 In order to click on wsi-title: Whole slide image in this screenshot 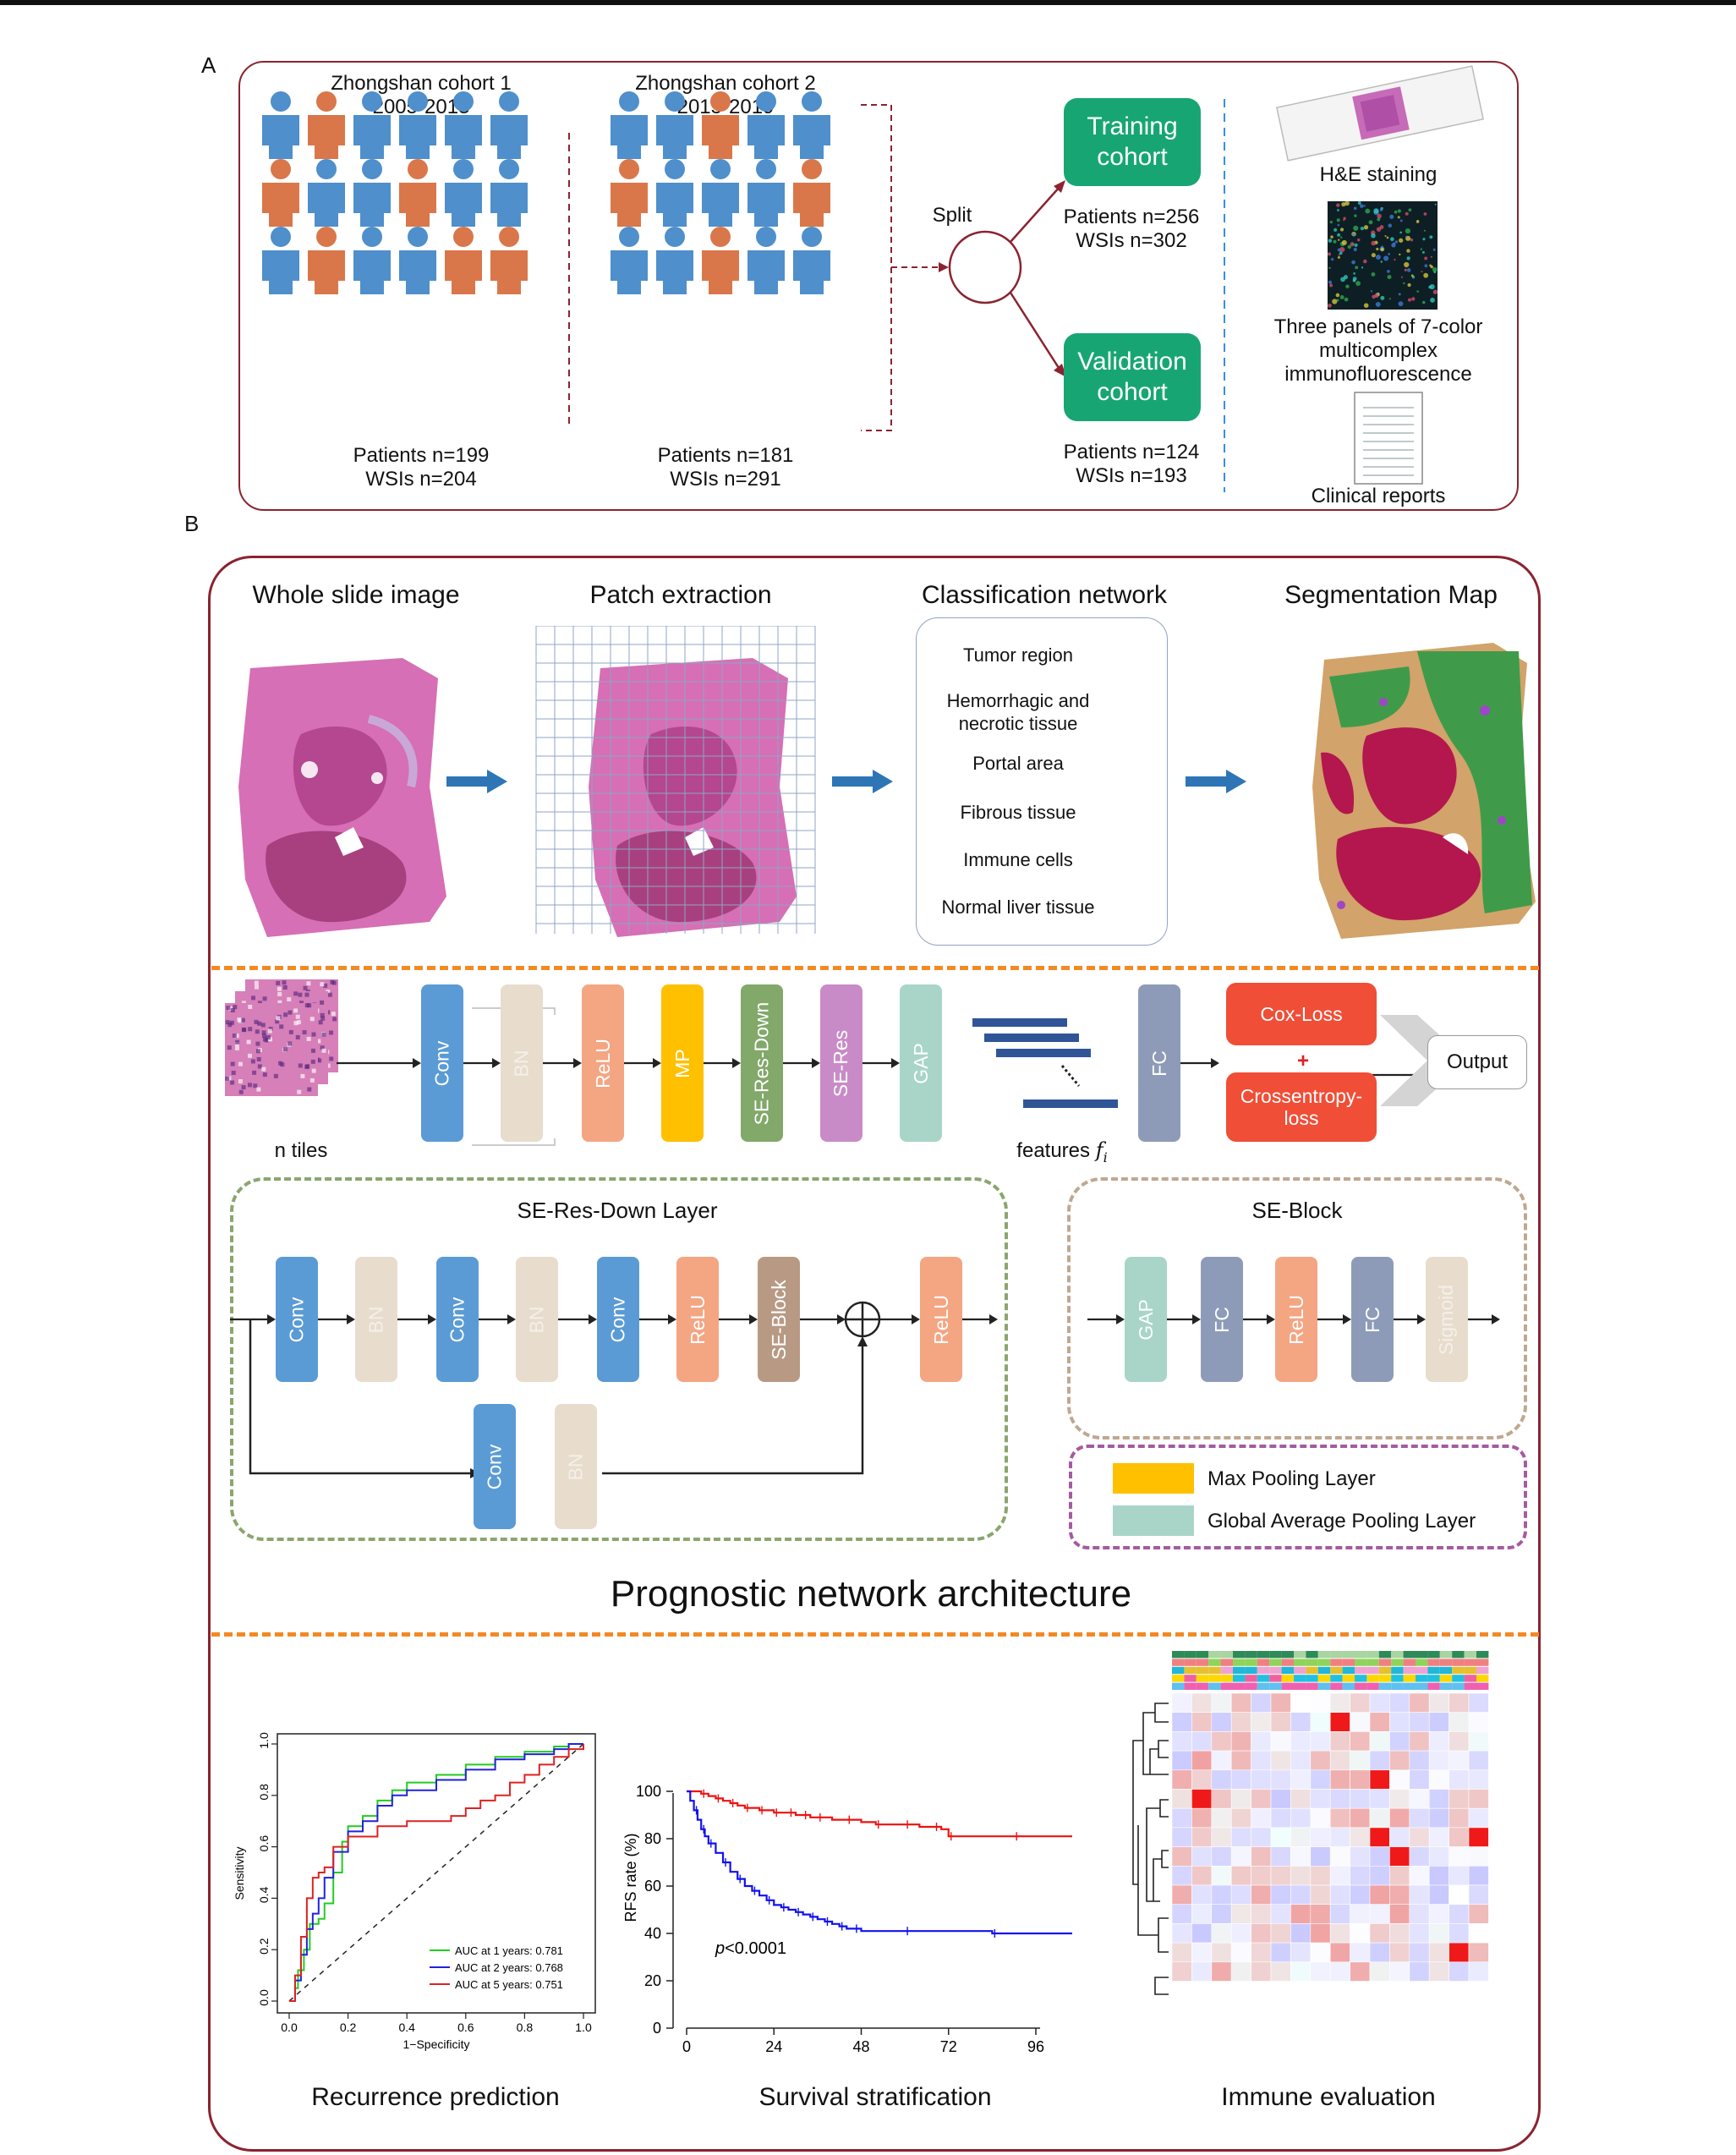, I will do `click(356, 595)`.